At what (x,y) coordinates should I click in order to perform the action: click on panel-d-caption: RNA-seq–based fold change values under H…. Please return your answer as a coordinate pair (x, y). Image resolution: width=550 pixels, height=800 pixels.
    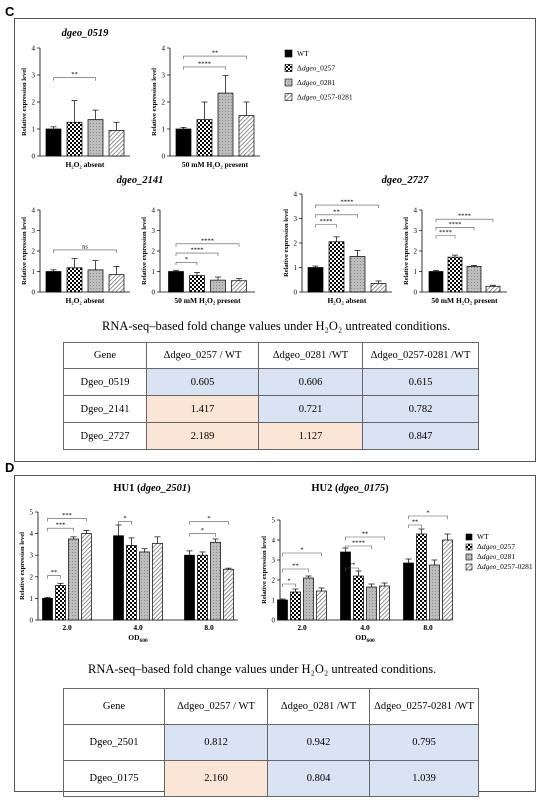
    Looking at the image, I should click on (262, 669).